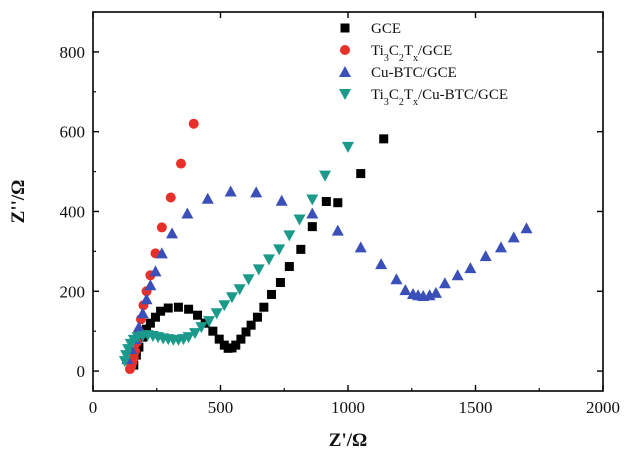 The width and height of the screenshot is (633, 454). Describe the element at coordinates (73, 211) in the screenshot. I see `y-tick-label: 400` at that location.